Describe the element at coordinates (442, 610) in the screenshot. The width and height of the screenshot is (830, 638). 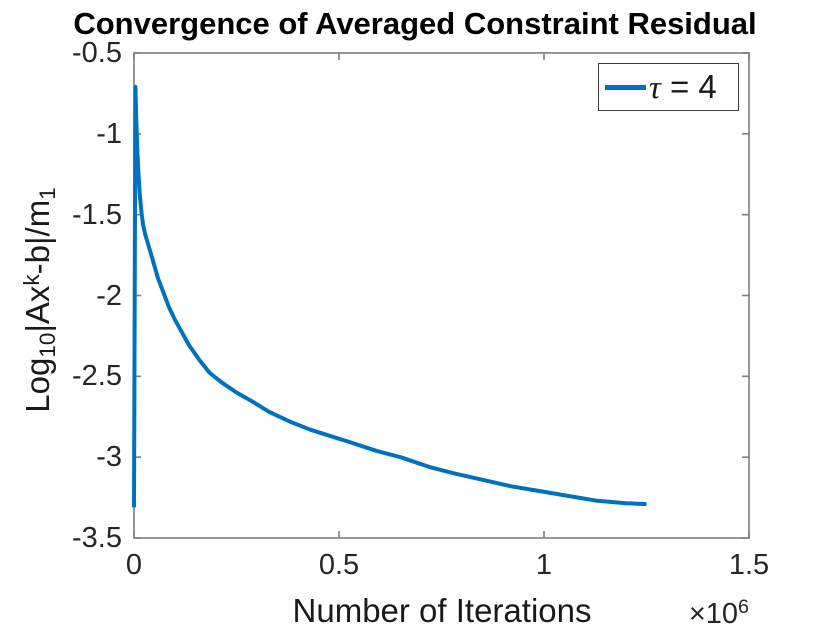
I see `x-axis-label: Number of Iterations` at that location.